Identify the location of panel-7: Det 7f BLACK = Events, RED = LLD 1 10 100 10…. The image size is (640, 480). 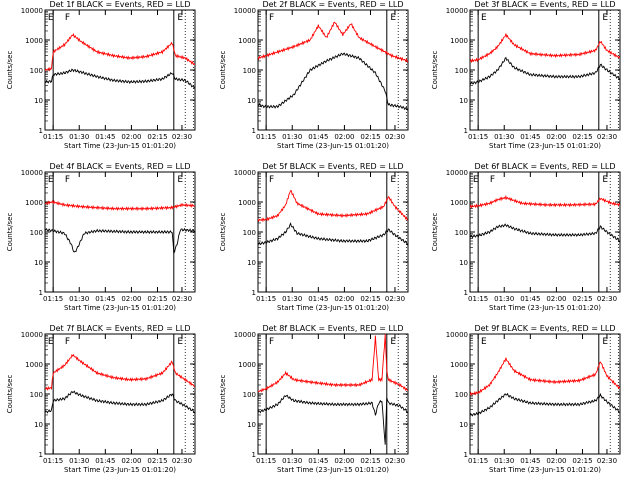
(101, 399).